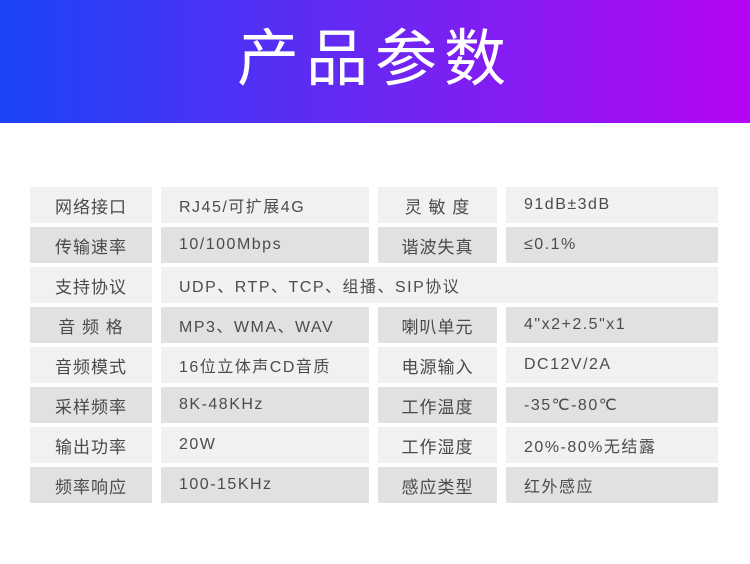  What do you see at coordinates (374, 245) in the screenshot?
I see `table-row: 传输速率 10/100Mbps 谐波失真 ≤0.1%` at bounding box center [374, 245].